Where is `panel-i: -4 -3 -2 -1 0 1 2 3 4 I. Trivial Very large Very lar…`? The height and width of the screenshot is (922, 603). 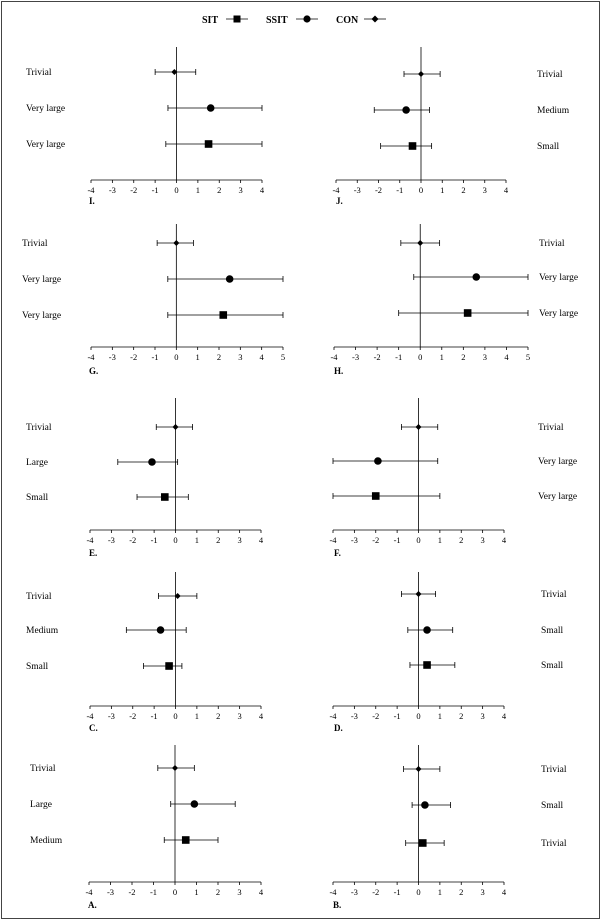
panel-i: -4 -3 -2 -1 0 1 2 3 4 I. Trivial Very large Very lar… is located at coordinates (145, 126).